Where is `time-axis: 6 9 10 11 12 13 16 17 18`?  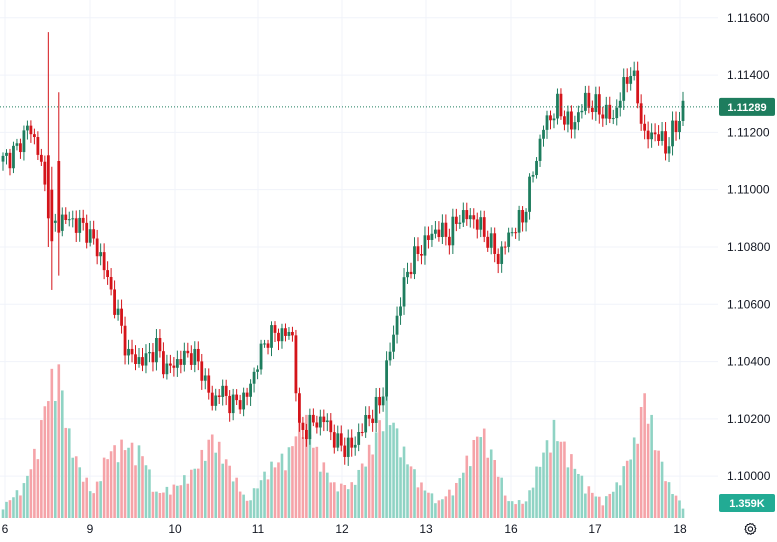 time-axis: 6 9 10 11 12 13 16 17 18 is located at coordinates (344, 529).